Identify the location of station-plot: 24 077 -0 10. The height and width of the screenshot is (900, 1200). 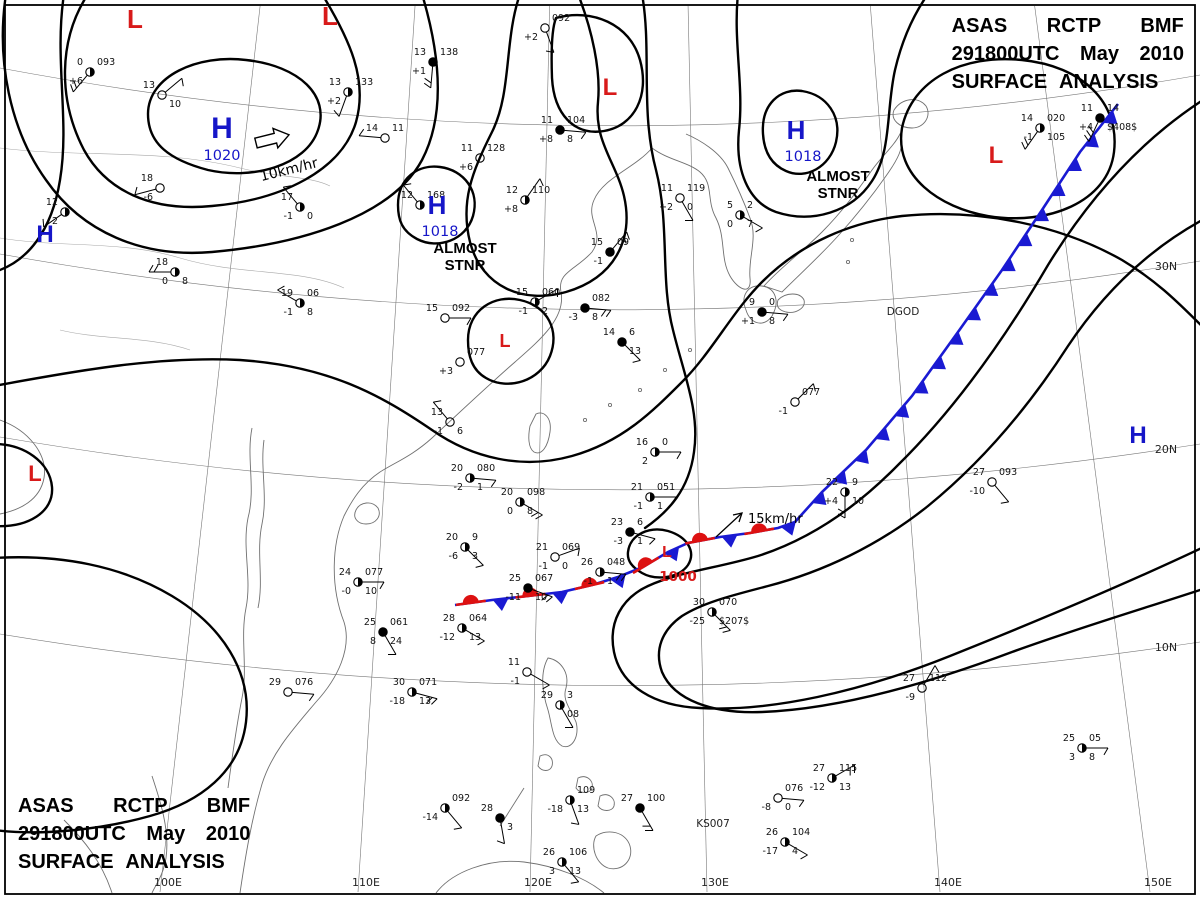
(362, 582).